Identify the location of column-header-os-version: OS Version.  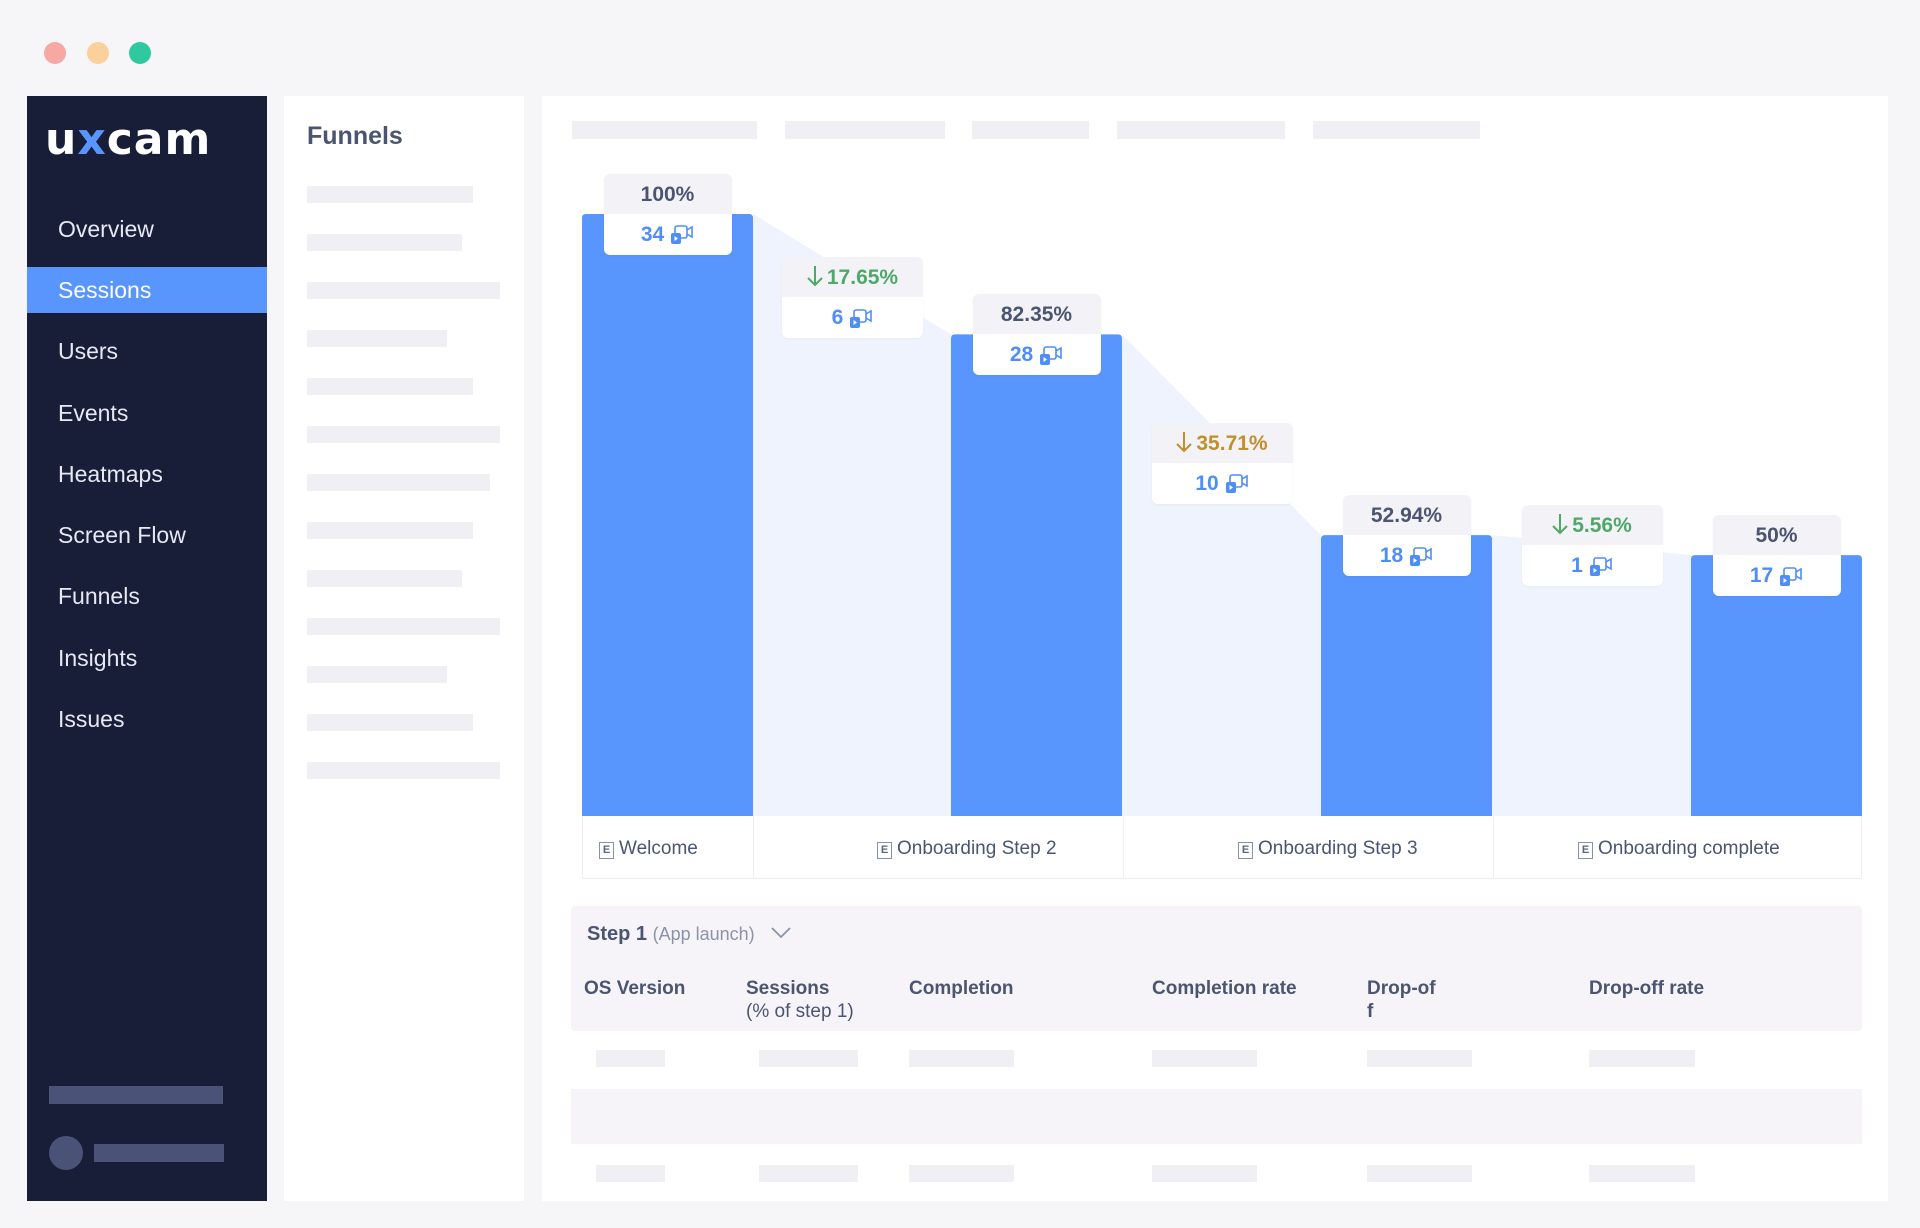
(634, 988).